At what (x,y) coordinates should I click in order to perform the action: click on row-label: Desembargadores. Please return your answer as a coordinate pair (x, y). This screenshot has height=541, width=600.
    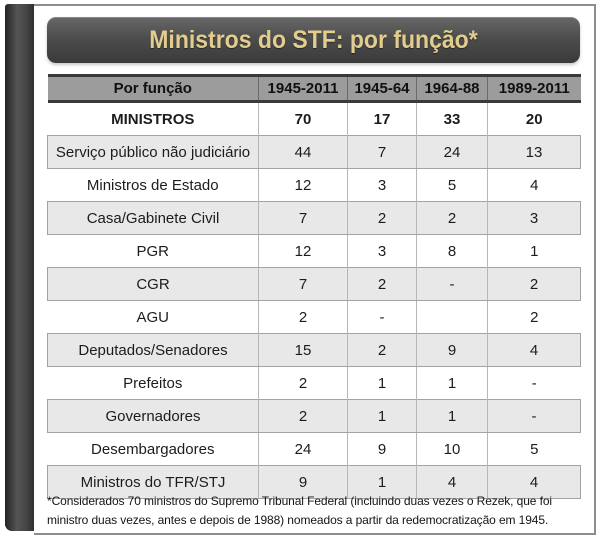
    Looking at the image, I should click on (153, 449).